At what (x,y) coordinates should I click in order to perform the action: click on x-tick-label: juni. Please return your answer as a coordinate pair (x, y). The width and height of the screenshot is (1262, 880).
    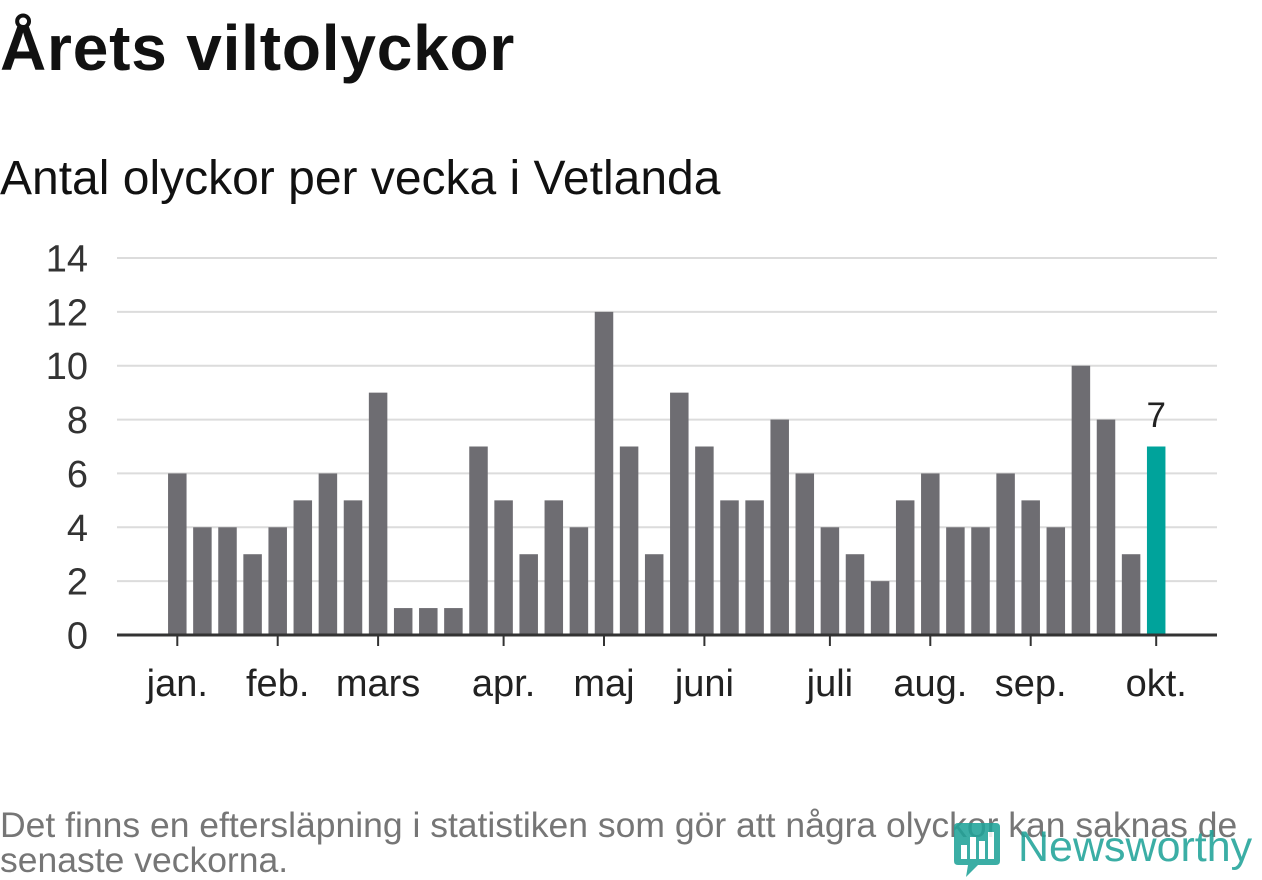
    Looking at the image, I should click on (704, 684).